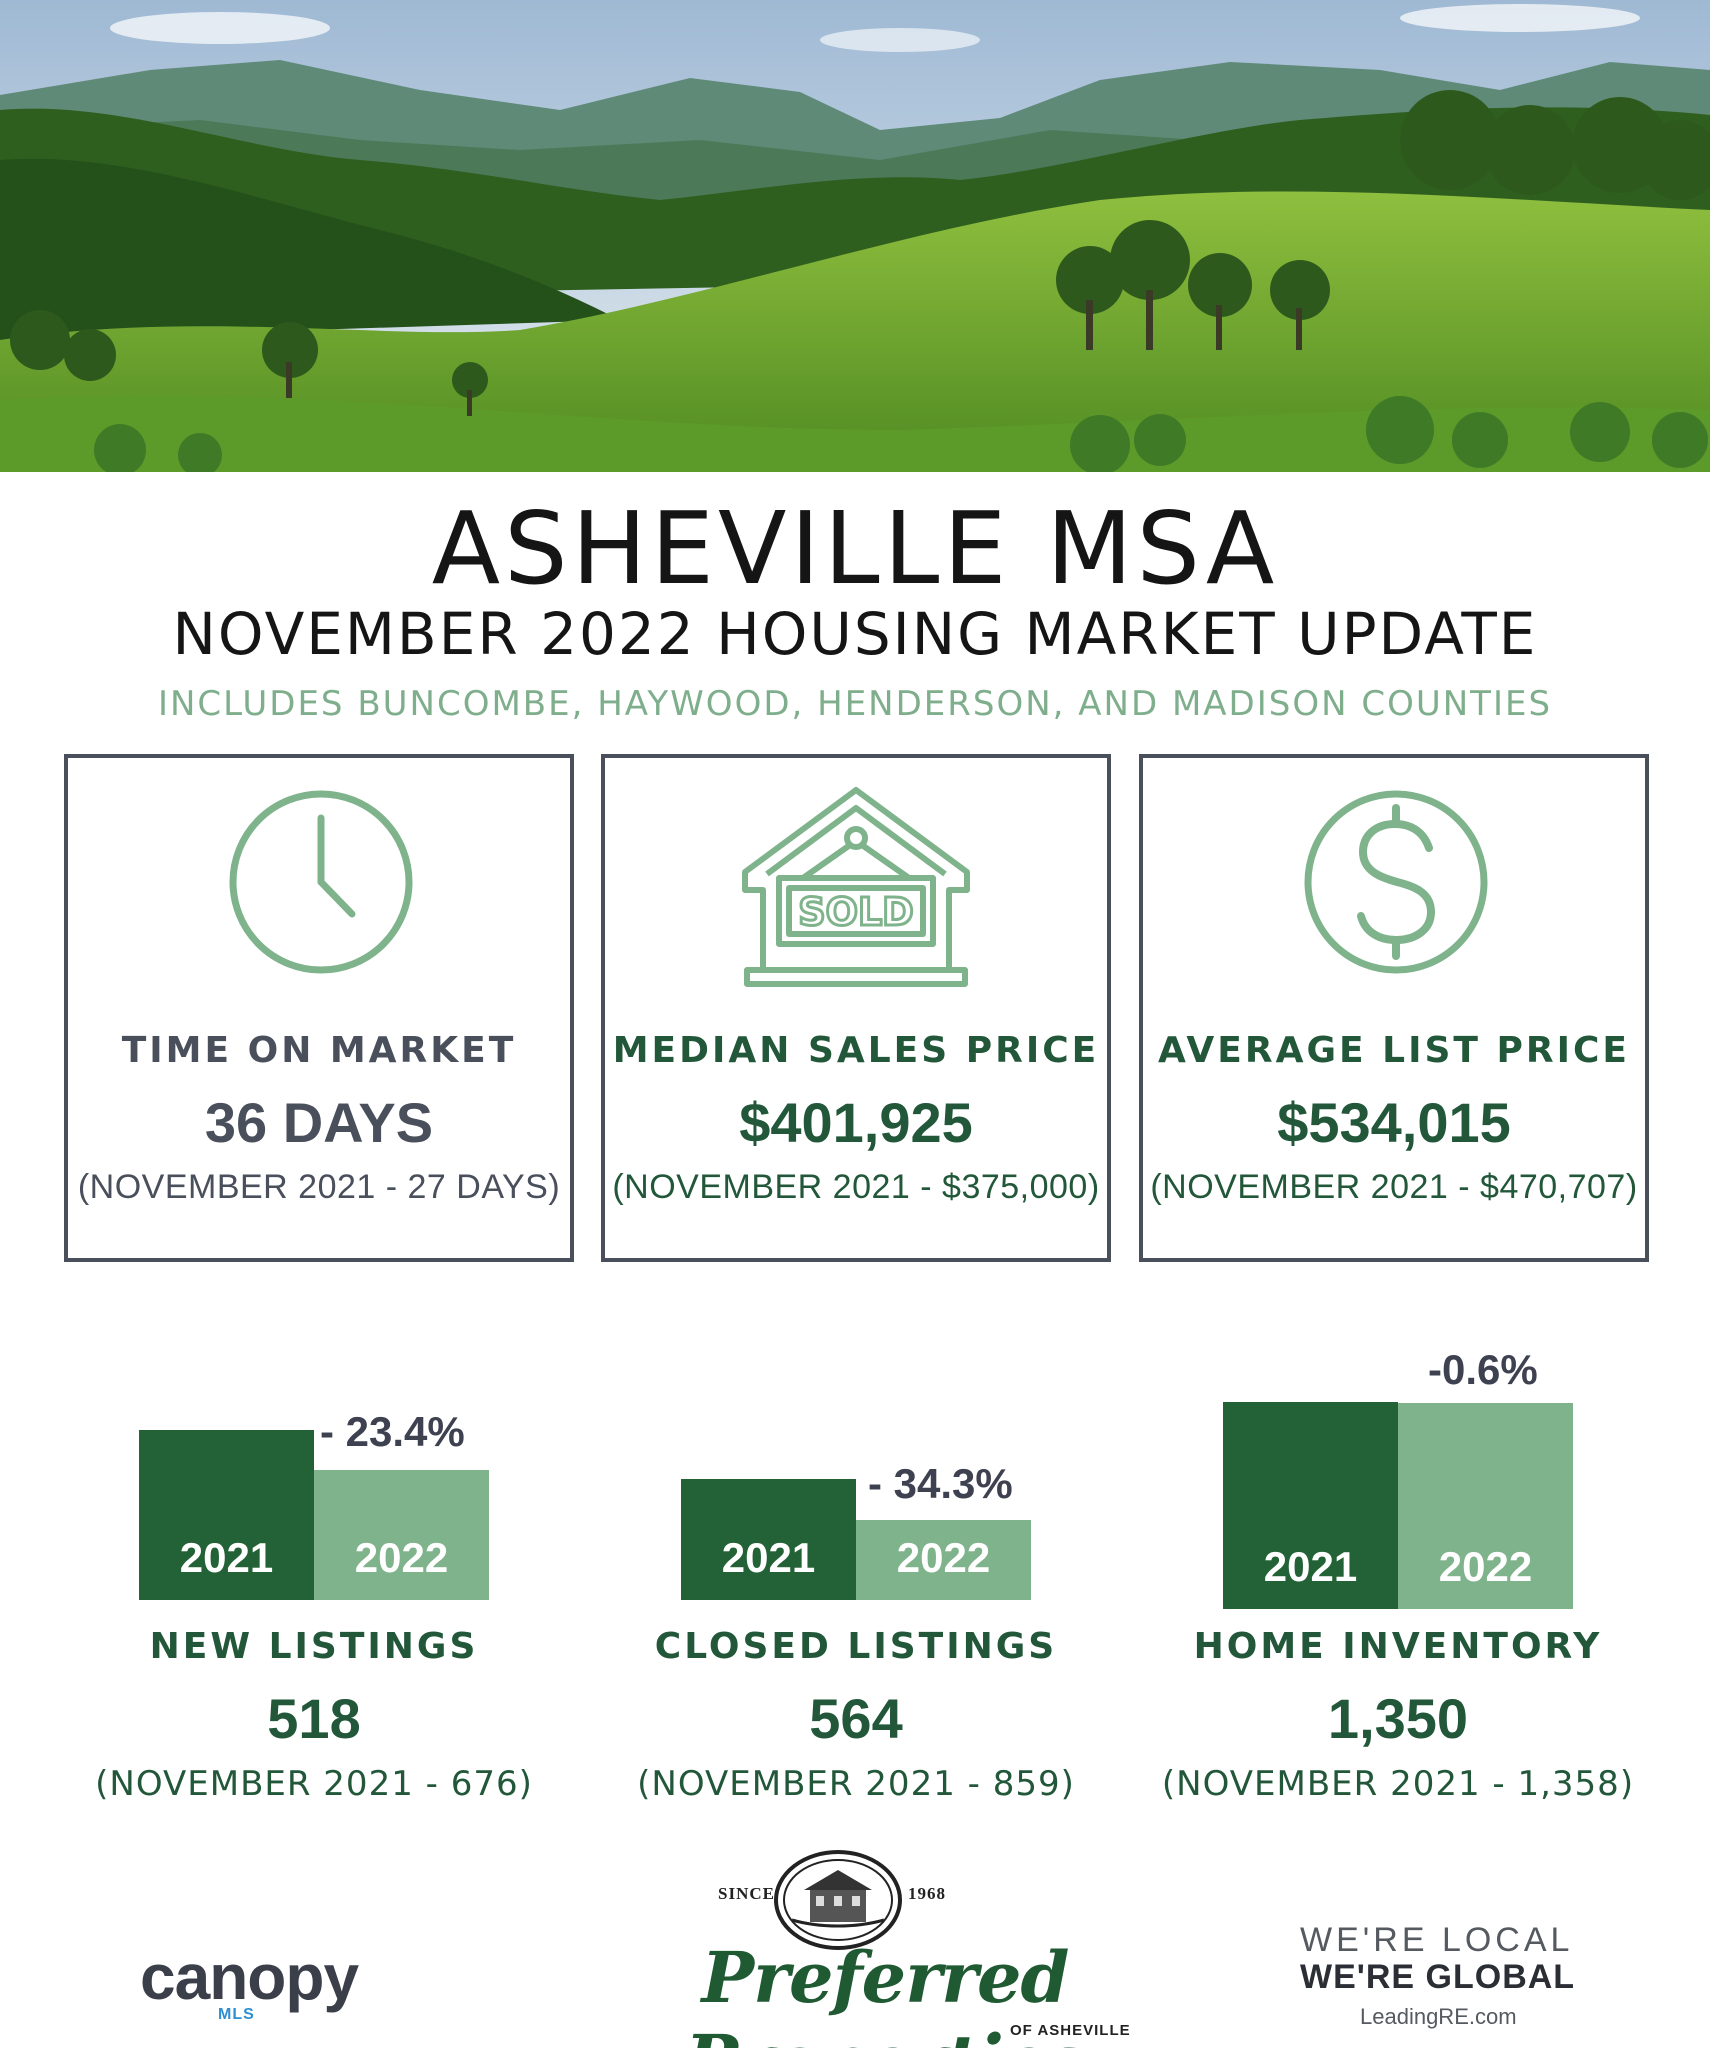 The image size is (1710, 2048). What do you see at coordinates (856, 1718) in the screenshot?
I see `metric-value-closed-listings: 564` at bounding box center [856, 1718].